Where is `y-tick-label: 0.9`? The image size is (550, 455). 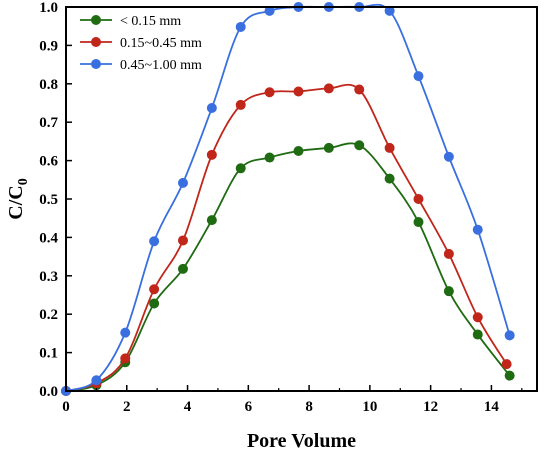 y-tick-label: 0.9 is located at coordinates (48, 46).